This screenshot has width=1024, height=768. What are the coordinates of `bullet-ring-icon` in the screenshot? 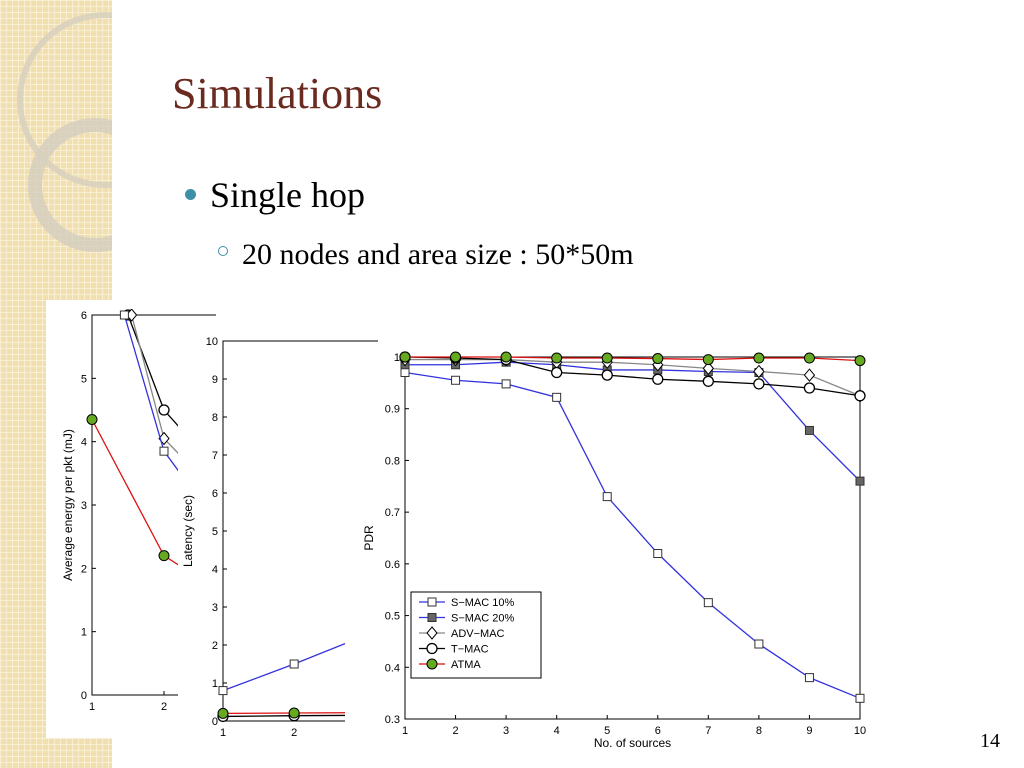 It's located at (223, 251).